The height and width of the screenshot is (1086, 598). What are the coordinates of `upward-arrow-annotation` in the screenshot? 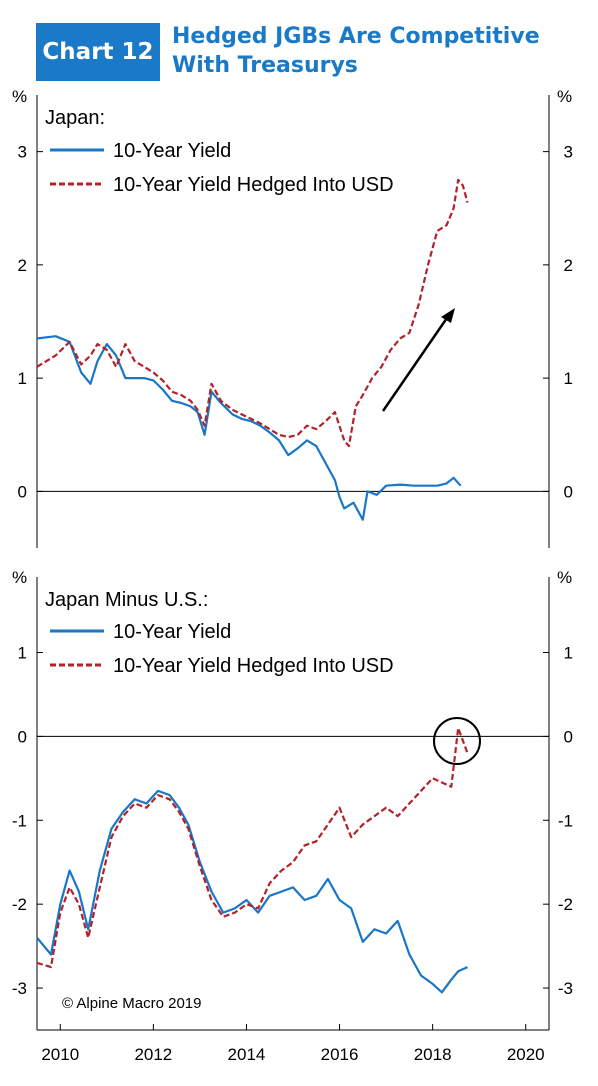 It's located at (418, 360).